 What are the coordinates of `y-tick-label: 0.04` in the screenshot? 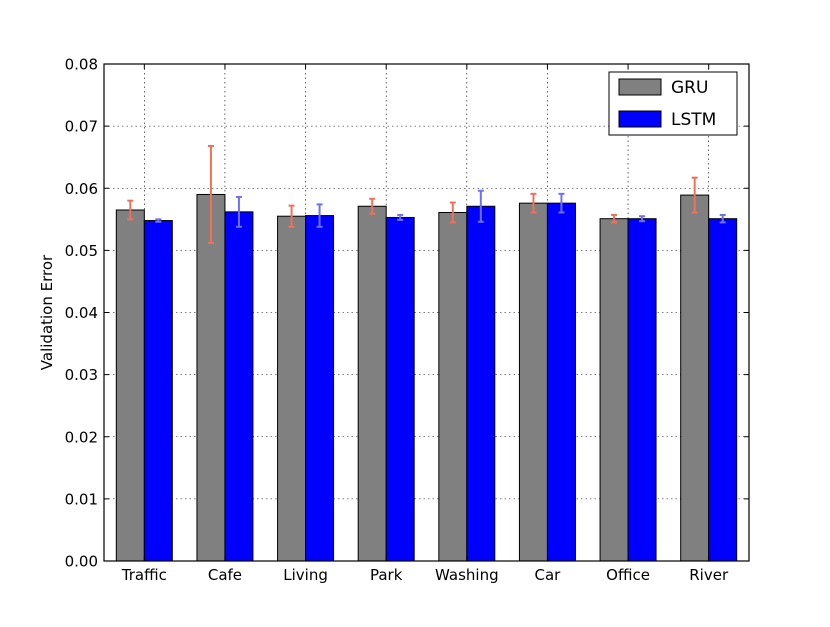 It's located at (81, 313).